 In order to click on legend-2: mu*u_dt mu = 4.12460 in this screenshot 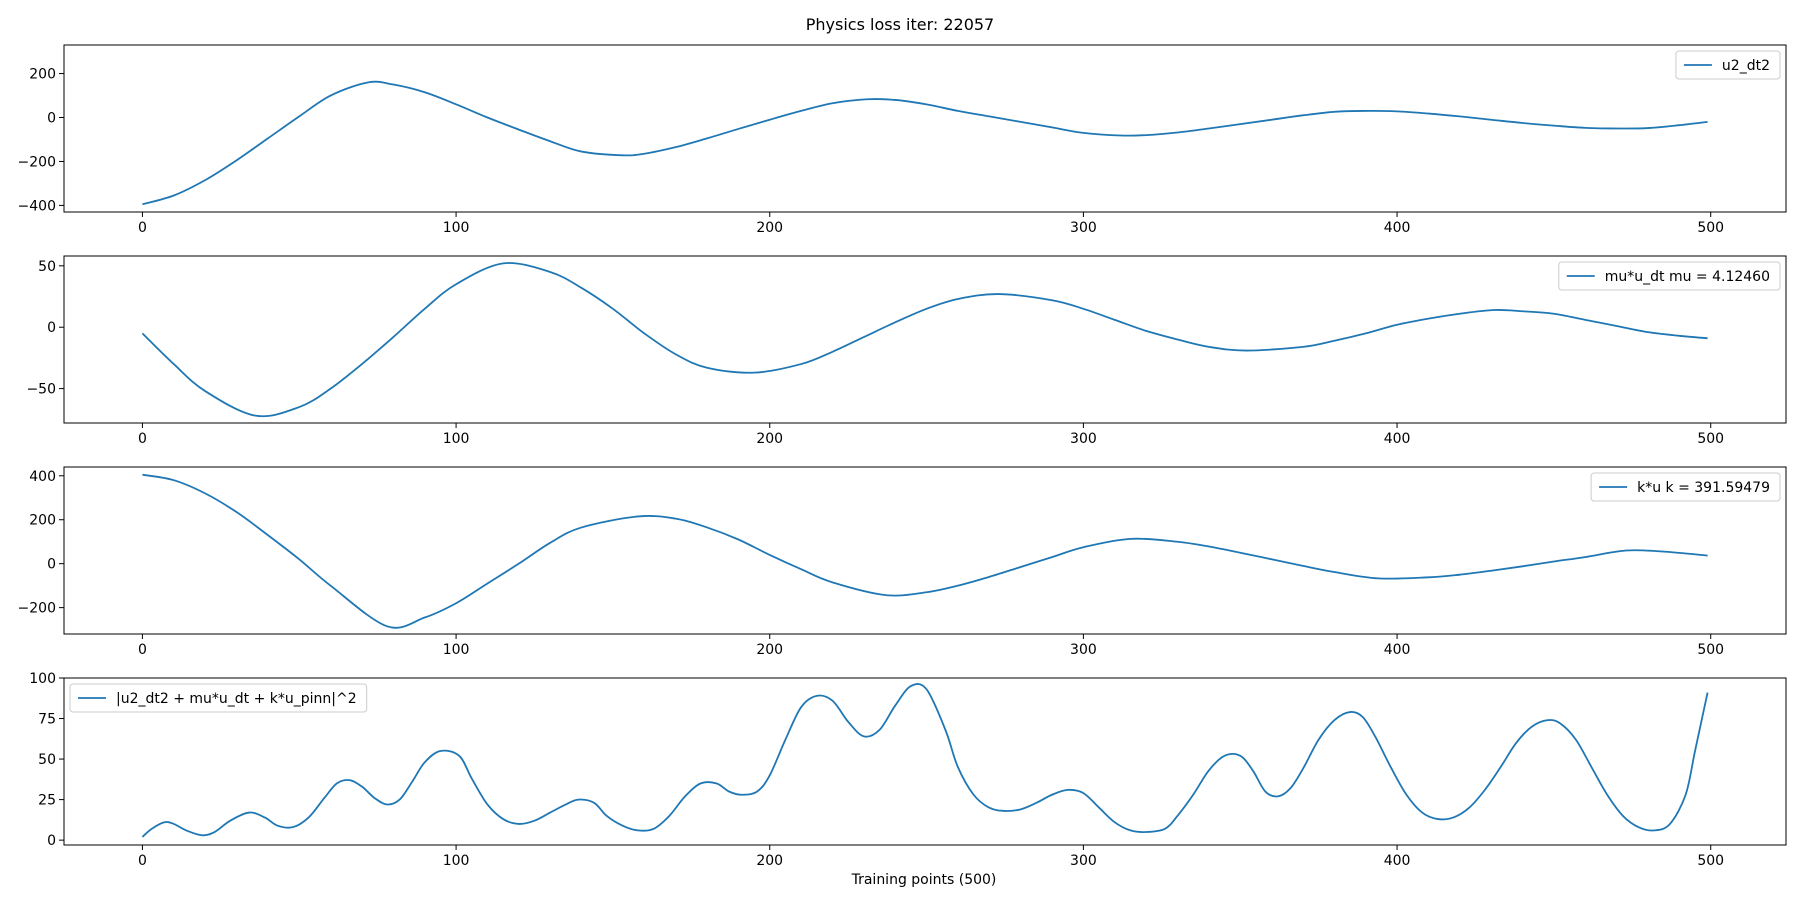, I will do `click(1669, 276)`.